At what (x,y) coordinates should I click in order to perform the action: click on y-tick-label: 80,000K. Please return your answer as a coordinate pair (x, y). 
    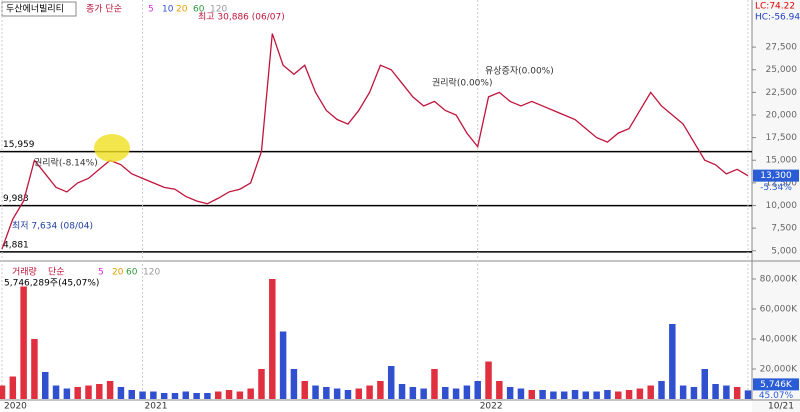
    Looking at the image, I should click on (779, 280).